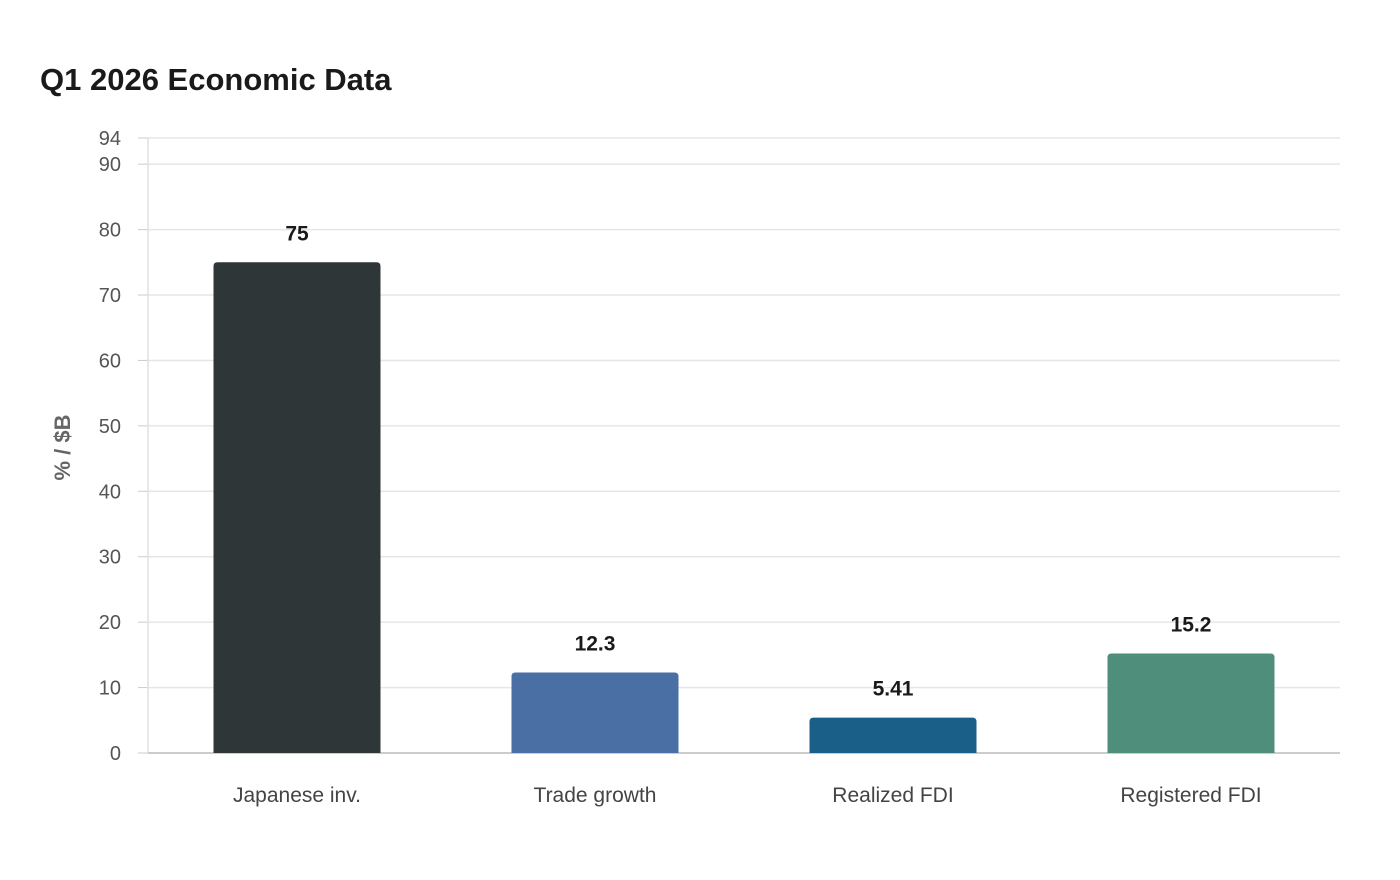  I want to click on y-tick-label: 70, so click(110, 296).